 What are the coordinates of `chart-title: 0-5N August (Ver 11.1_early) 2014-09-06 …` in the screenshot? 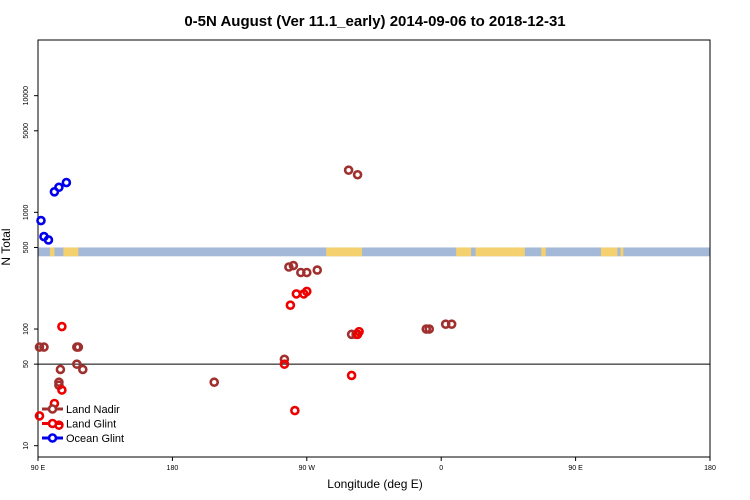 It's located at (374, 21).